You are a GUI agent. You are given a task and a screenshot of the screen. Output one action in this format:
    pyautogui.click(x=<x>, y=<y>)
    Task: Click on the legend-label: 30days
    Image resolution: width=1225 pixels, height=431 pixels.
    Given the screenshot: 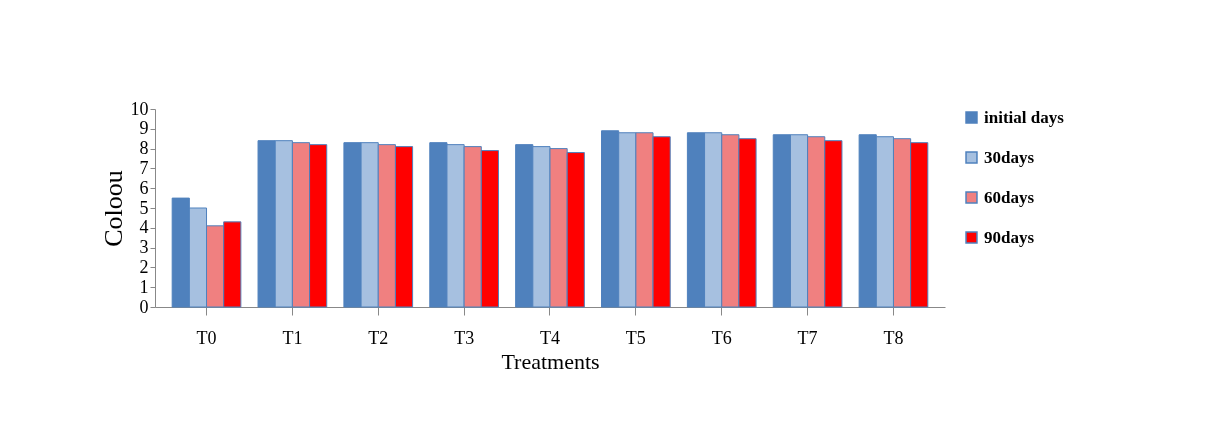 What is the action you would take?
    pyautogui.click(x=1009, y=157)
    